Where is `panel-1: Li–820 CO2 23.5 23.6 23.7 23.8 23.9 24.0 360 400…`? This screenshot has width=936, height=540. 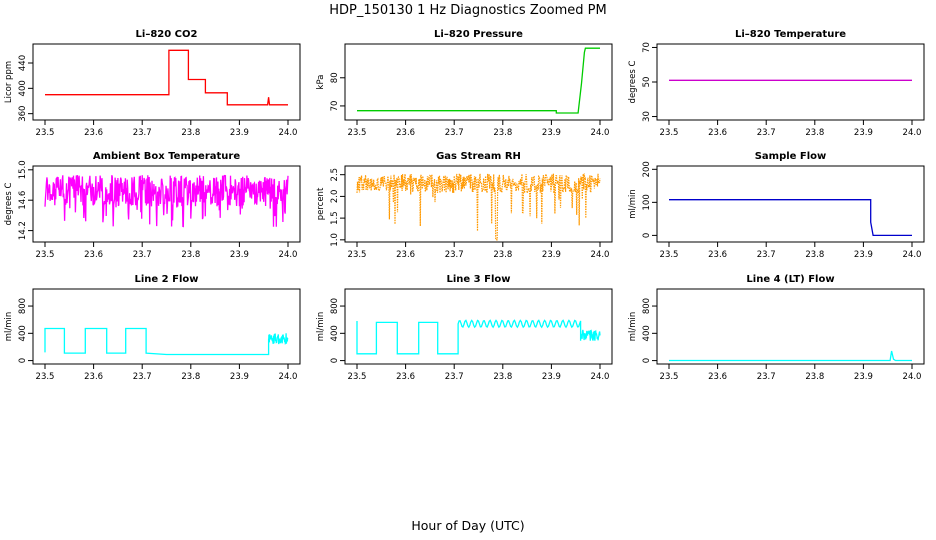 panel-1: Li–820 CO2 23.5 23.6 23.7 23.8 23.9 24.0 360 400… is located at coordinates (152, 83).